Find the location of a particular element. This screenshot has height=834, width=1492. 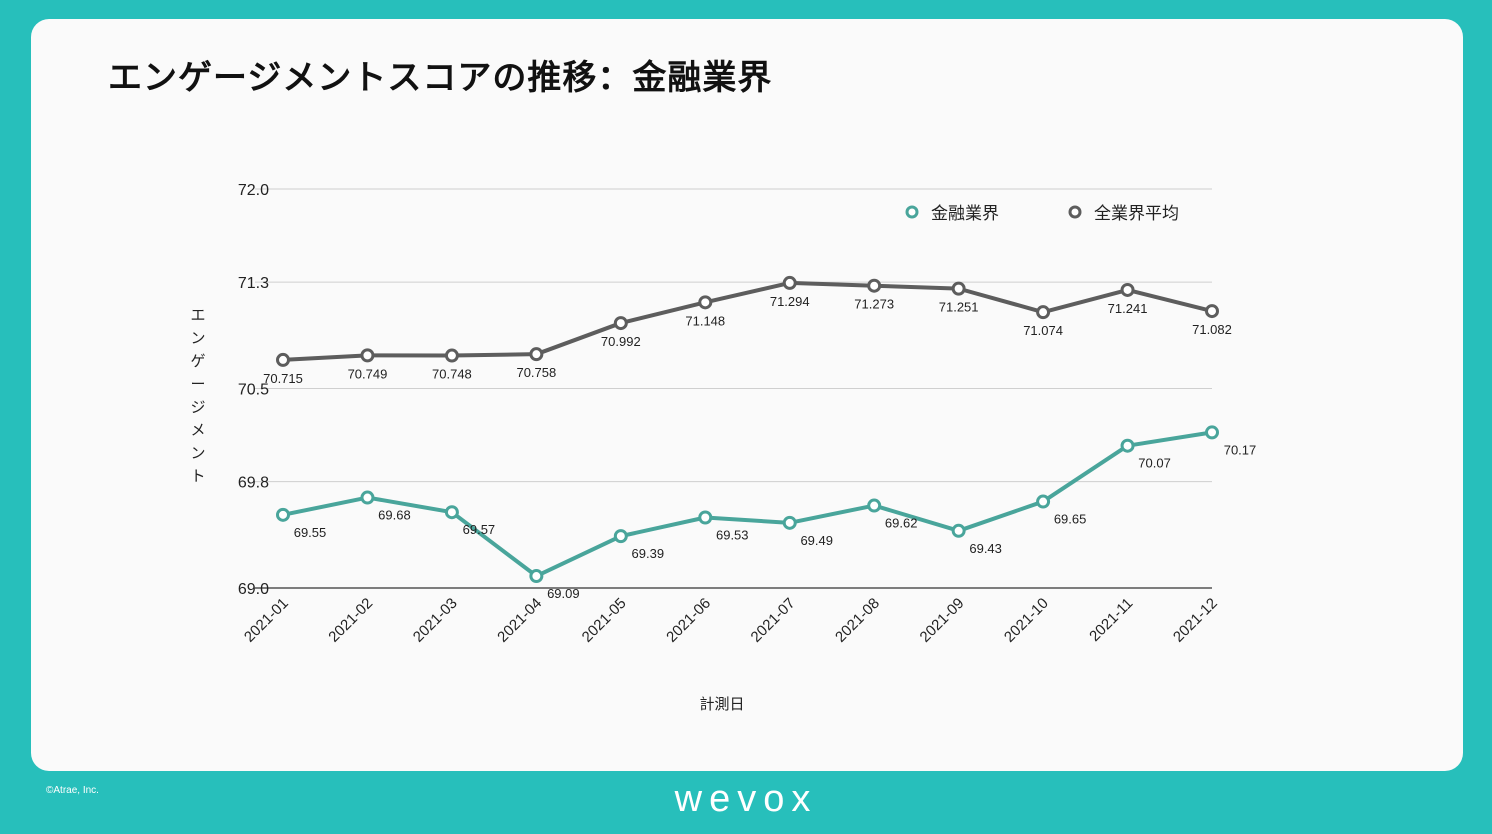

x-tick-label: 2021-09 is located at coordinates (942, 620).